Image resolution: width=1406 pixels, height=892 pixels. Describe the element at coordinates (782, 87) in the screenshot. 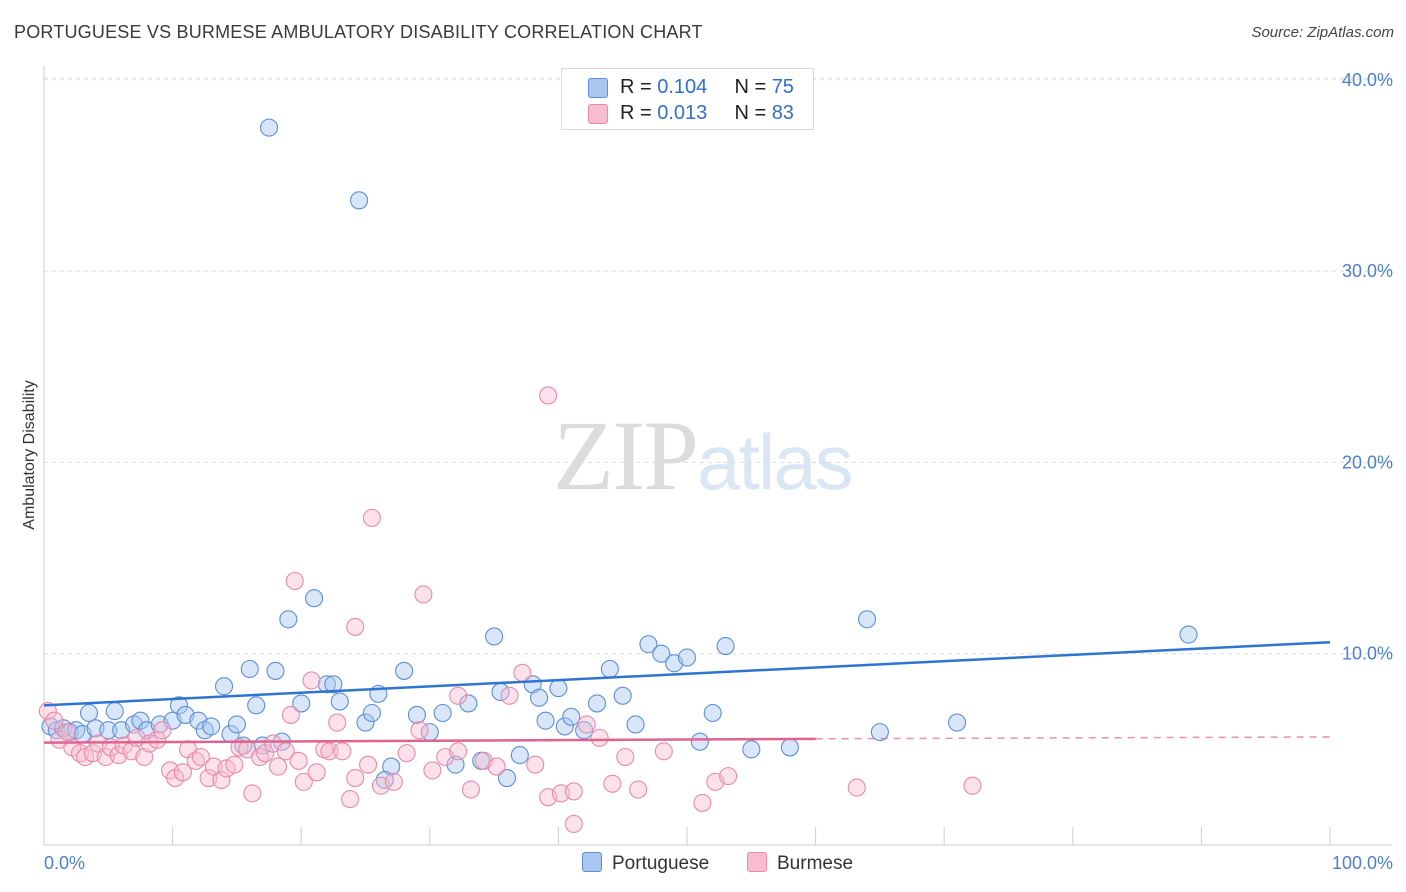

I see `n-value: 75` at that location.